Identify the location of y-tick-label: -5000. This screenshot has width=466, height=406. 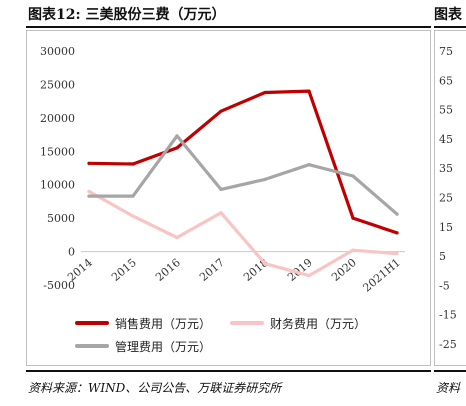
(59, 285).